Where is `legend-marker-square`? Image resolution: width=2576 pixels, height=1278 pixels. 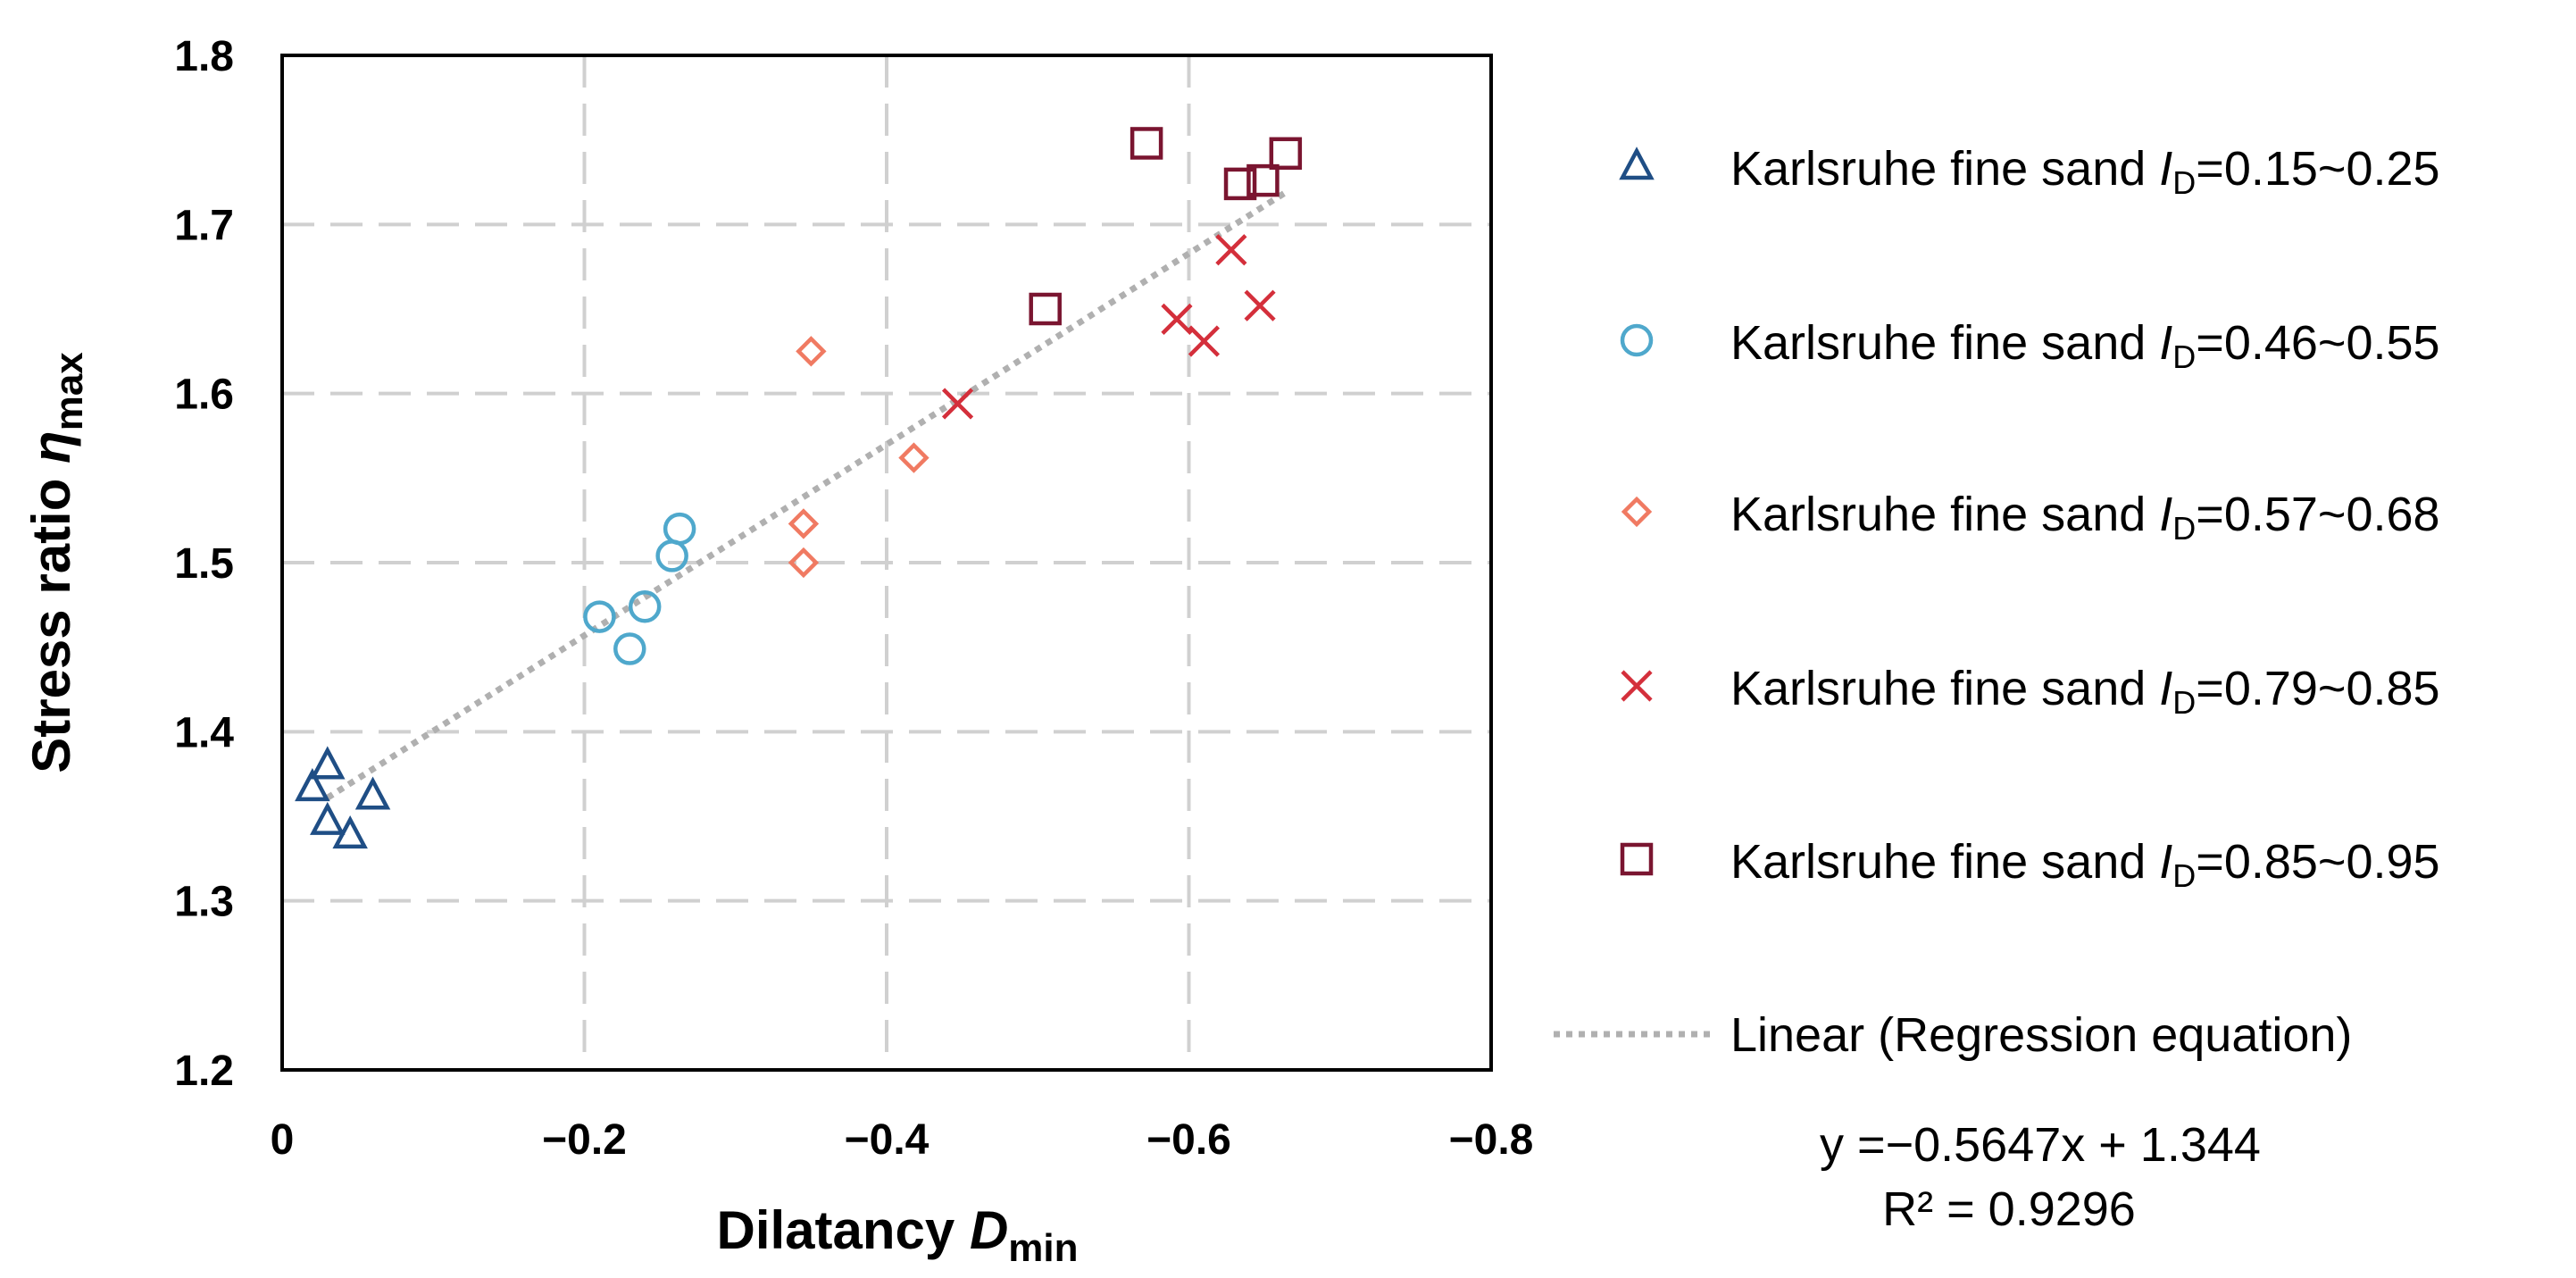 legend-marker-square is located at coordinates (1637, 859).